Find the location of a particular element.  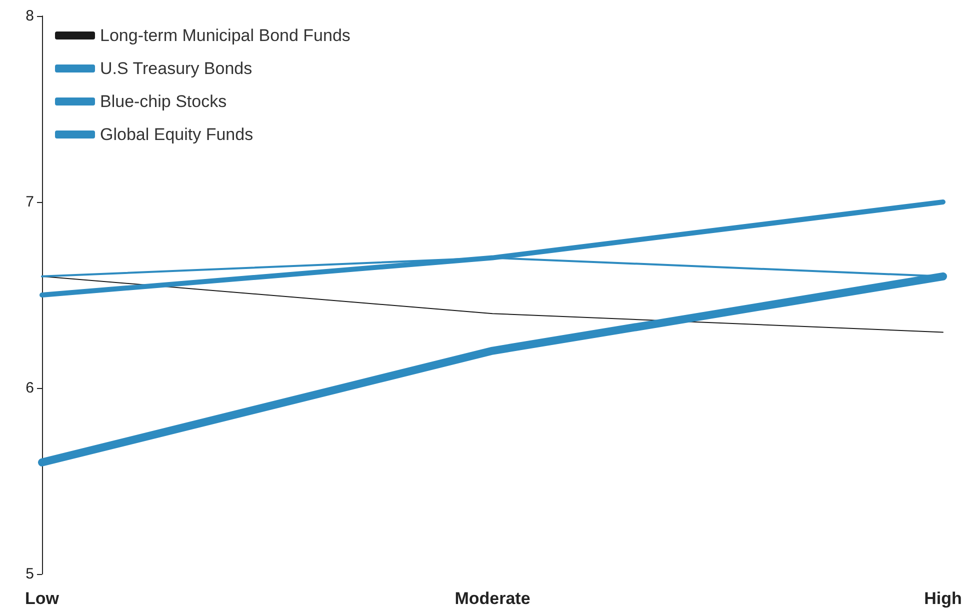

y-tick-label: 8 is located at coordinates (30, 16).